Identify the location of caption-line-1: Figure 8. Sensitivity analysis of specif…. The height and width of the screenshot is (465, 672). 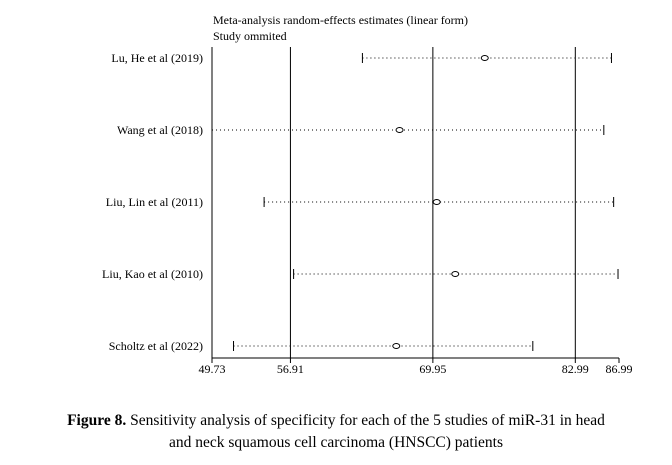
(336, 421).